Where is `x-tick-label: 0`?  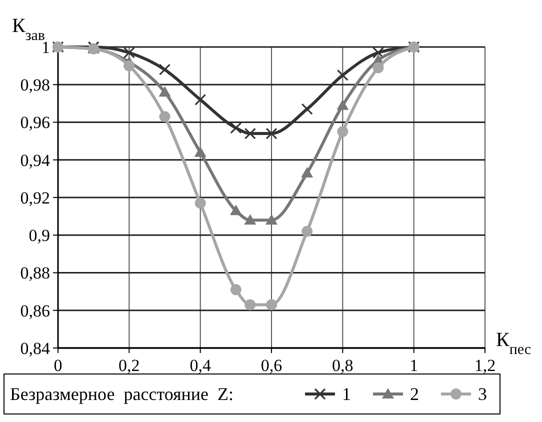
x-tick-label: 0 is located at coordinates (58, 365).